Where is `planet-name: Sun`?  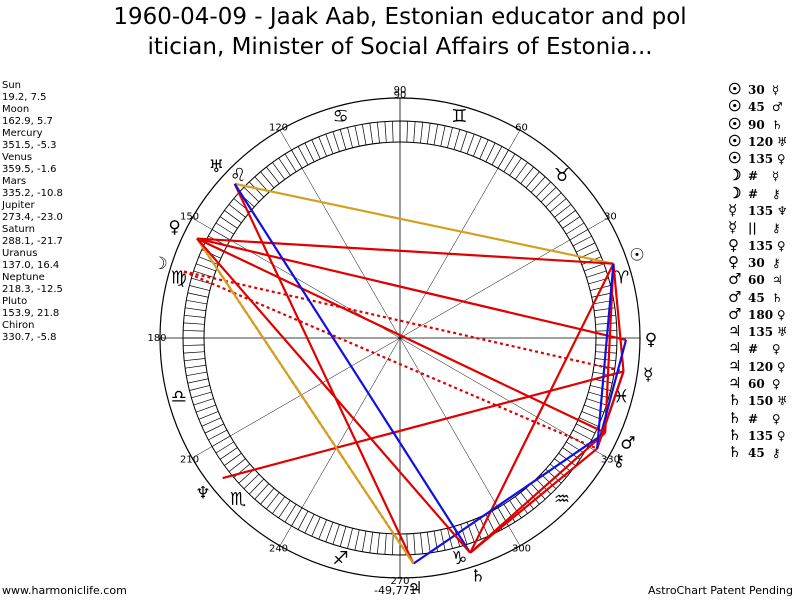 planet-name: Sun is located at coordinates (12, 85).